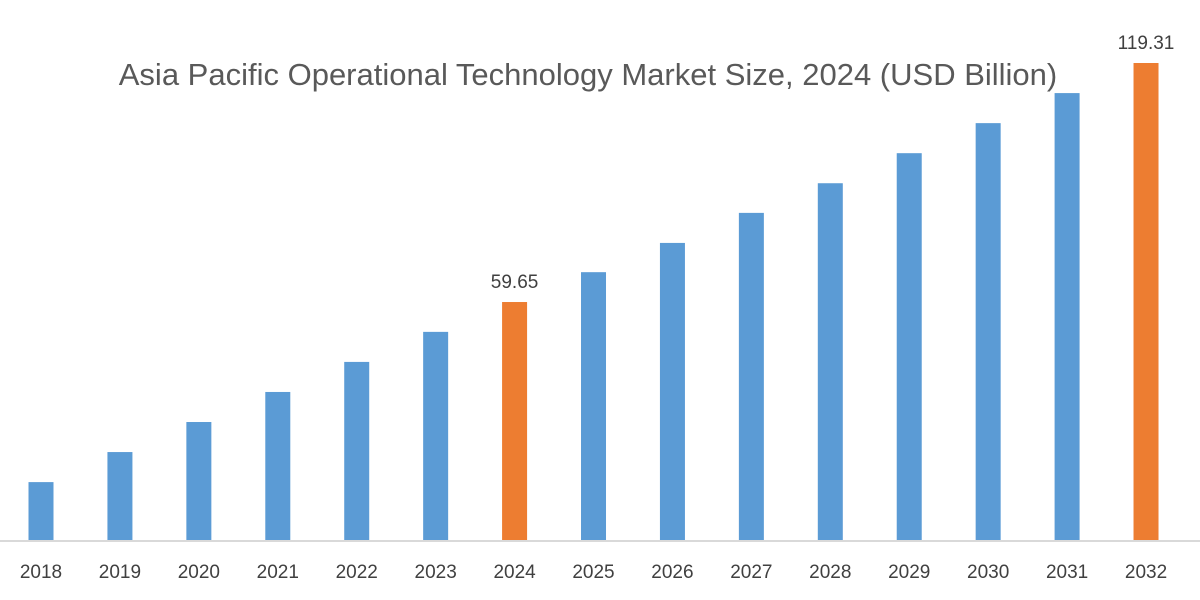 This screenshot has width=1200, height=600. What do you see at coordinates (830, 572) in the screenshot?
I see `x-tick-2028: 2028` at bounding box center [830, 572].